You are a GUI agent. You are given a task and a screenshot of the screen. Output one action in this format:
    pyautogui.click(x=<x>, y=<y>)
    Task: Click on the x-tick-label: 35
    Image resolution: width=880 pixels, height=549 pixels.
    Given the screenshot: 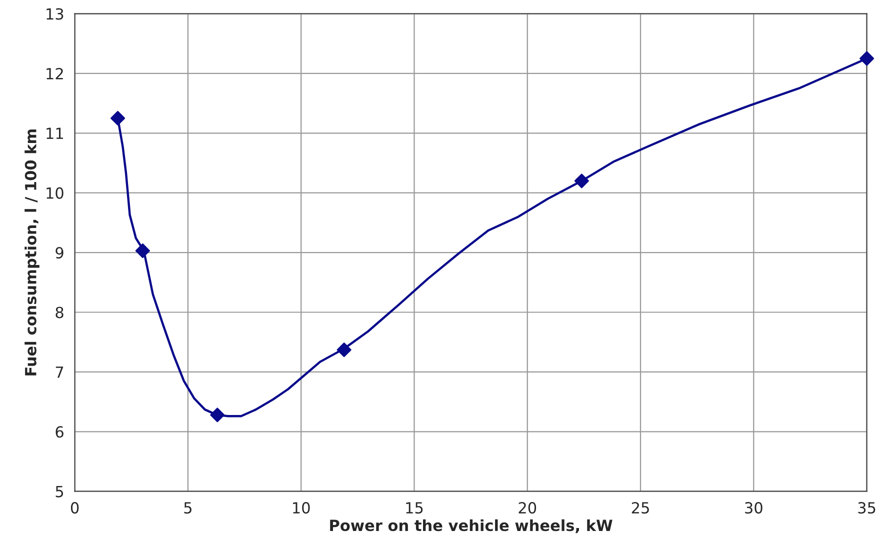 What is the action you would take?
    pyautogui.click(x=867, y=508)
    